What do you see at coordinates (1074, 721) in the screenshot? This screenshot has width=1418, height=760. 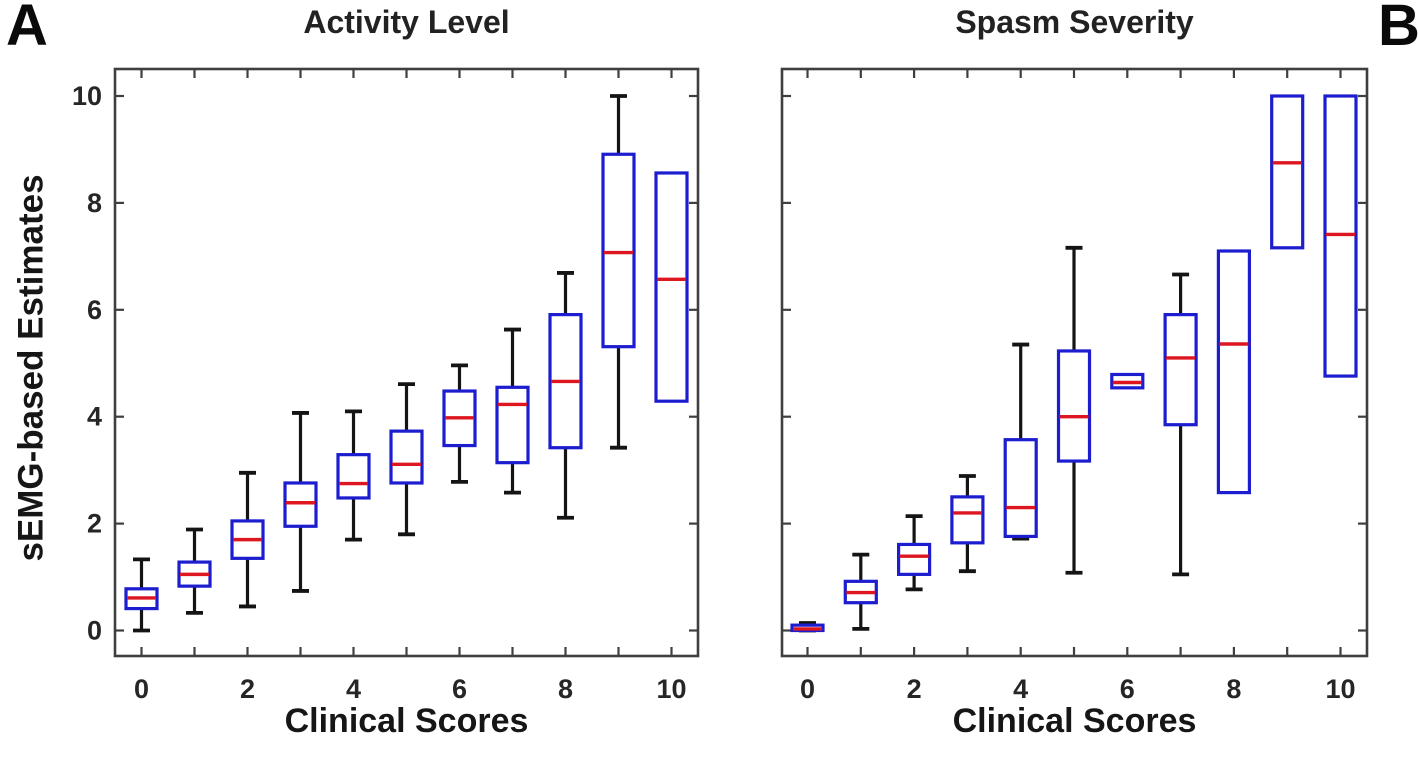 I see `panel-b-x-axis-title: Clinical Scores` at bounding box center [1074, 721].